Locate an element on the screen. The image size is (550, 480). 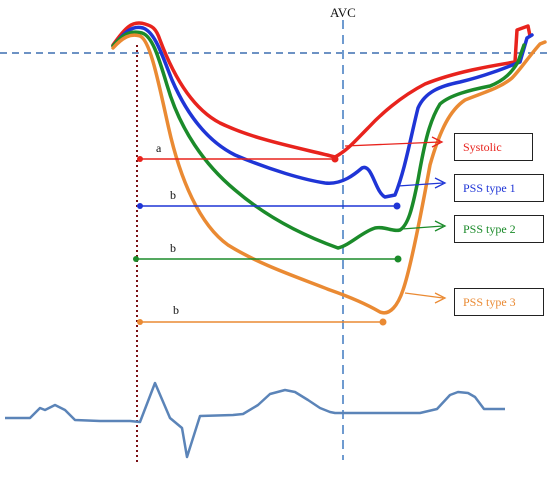
arrowhead-pss-type3 is located at coordinates (440, 298).